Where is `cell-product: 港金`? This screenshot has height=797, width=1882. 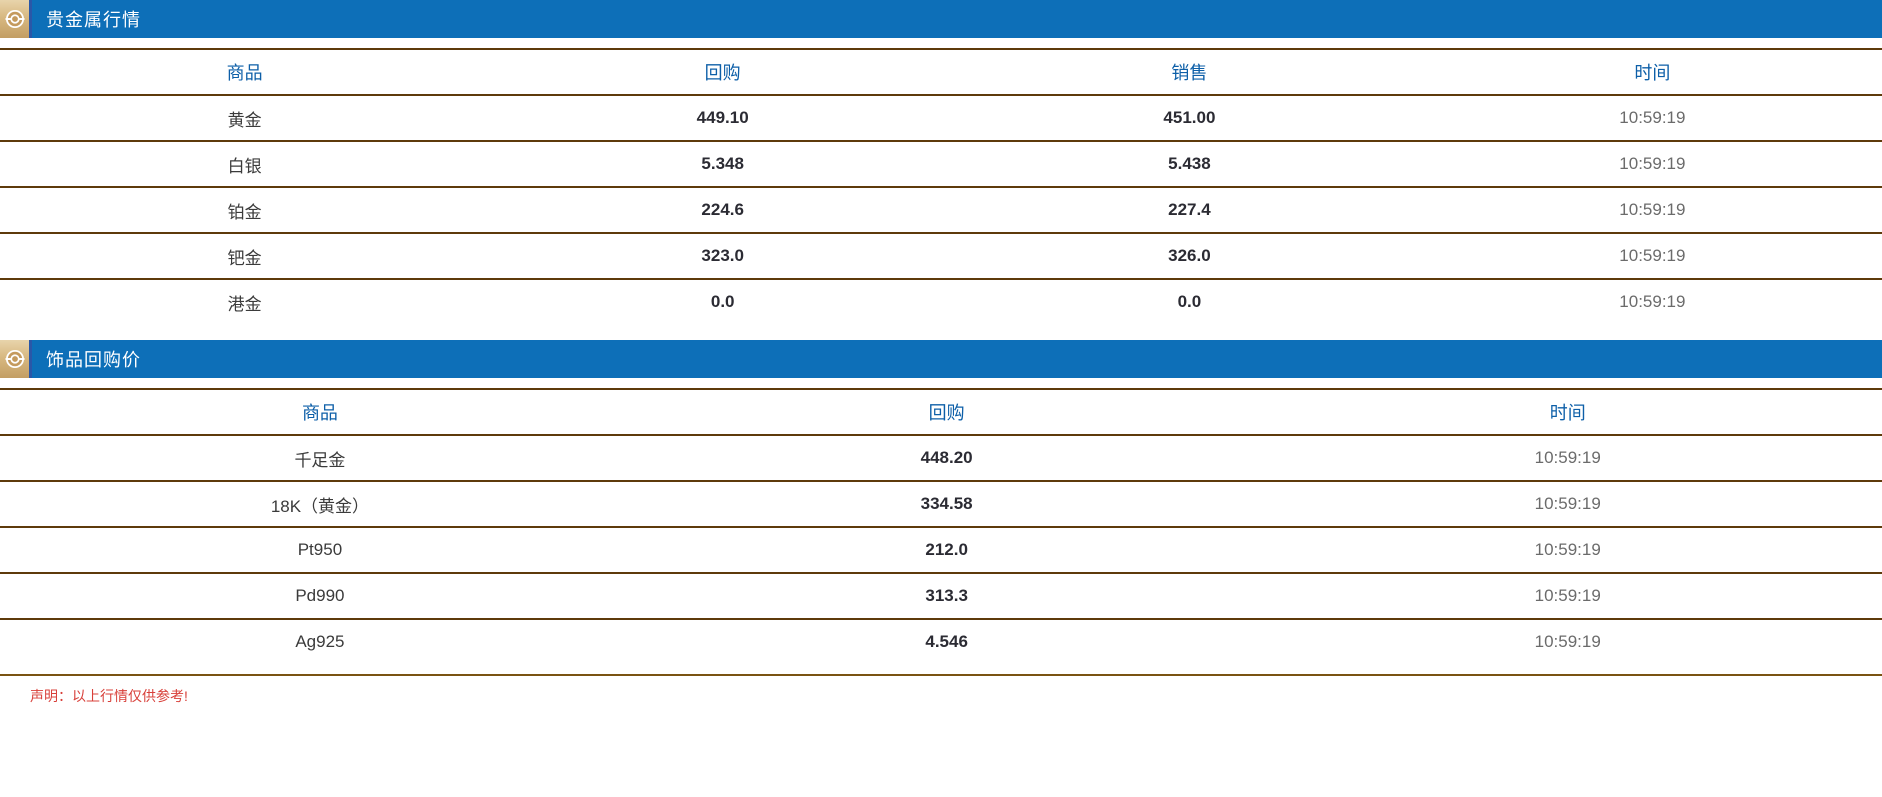 cell-product: 港金 is located at coordinates (244, 304).